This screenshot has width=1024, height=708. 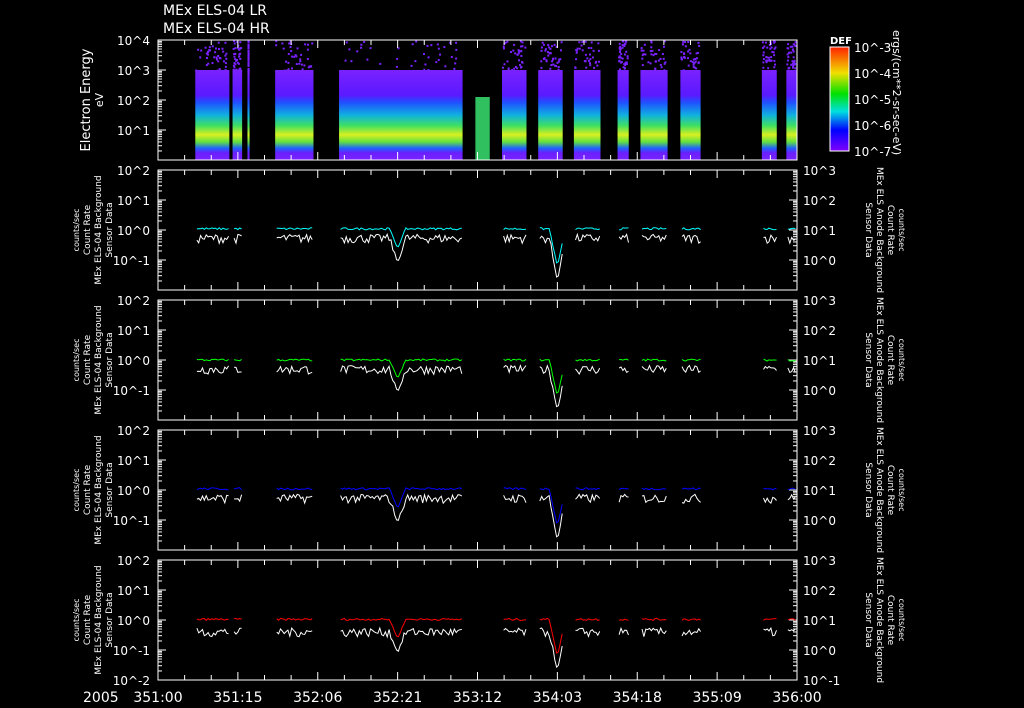 I want to click on right-y-tick-label: 10^3, so click(x=819, y=171).